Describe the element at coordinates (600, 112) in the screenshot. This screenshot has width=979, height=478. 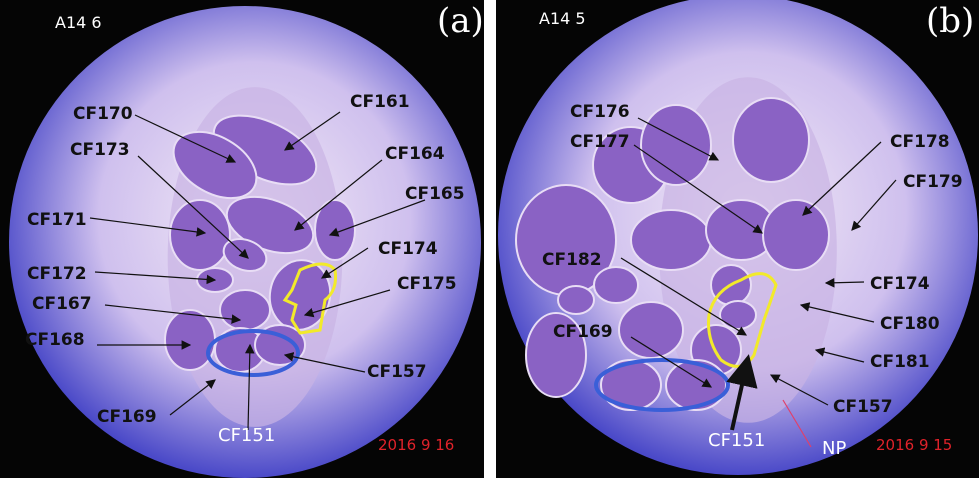
I see `fascicle-label: CF176` at that location.